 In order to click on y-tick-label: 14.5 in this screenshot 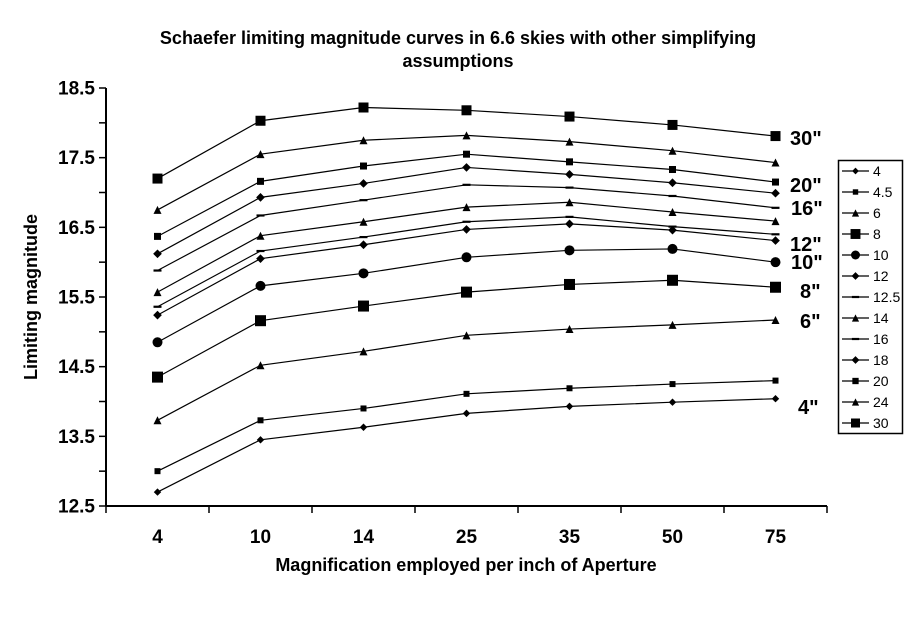, I will do `click(76, 367)`.